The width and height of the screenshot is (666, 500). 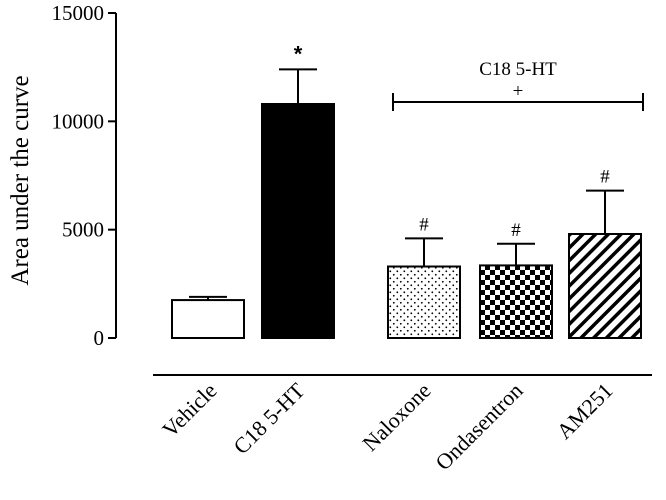 What do you see at coordinates (269, 418) in the screenshot?
I see `x-tick-label: C18 5-HT` at bounding box center [269, 418].